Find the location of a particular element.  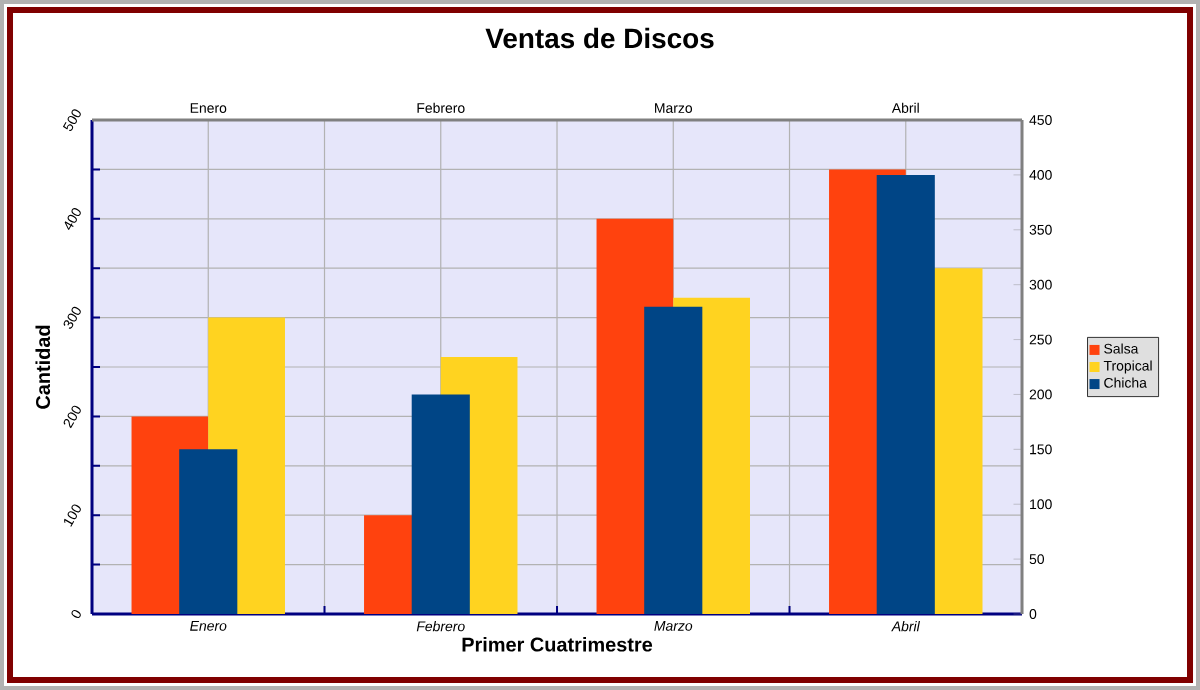

x-axis-title: Primer Cuatrimestre is located at coordinates (557, 644).